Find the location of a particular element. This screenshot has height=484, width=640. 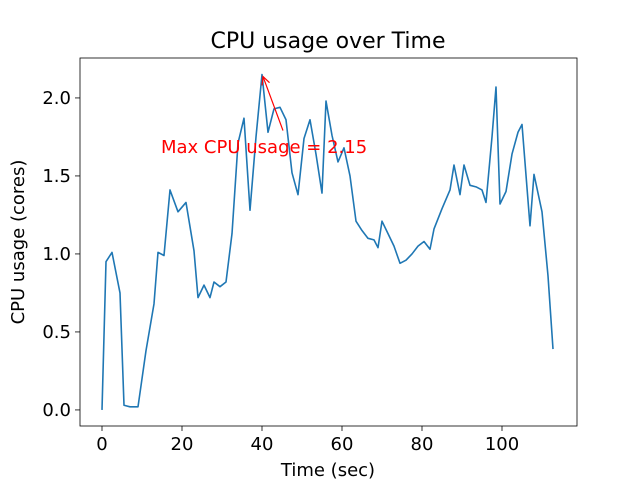

annotation-arrow is located at coordinates (273, 104).